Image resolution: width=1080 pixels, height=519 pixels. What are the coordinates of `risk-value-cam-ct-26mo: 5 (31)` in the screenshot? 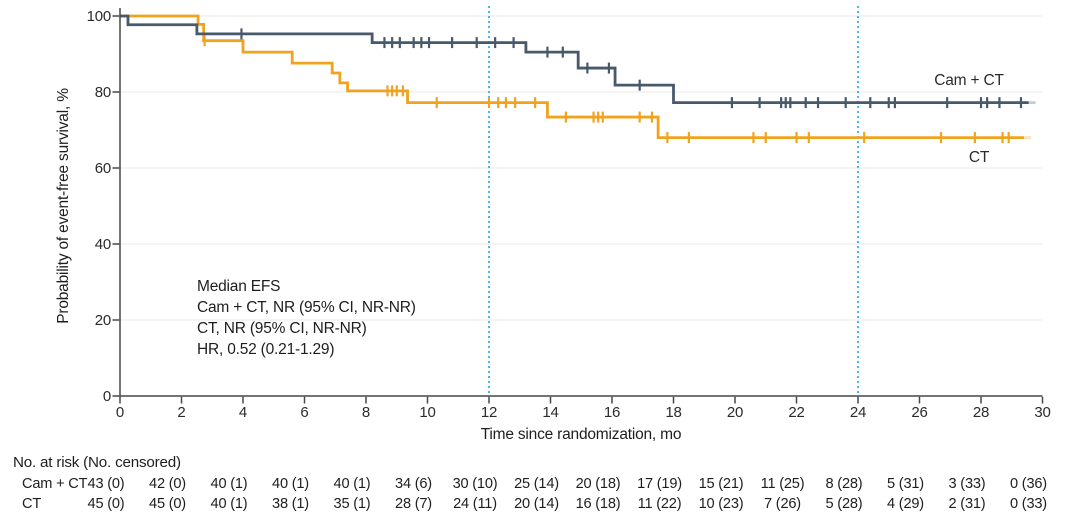 It's located at (905, 484).